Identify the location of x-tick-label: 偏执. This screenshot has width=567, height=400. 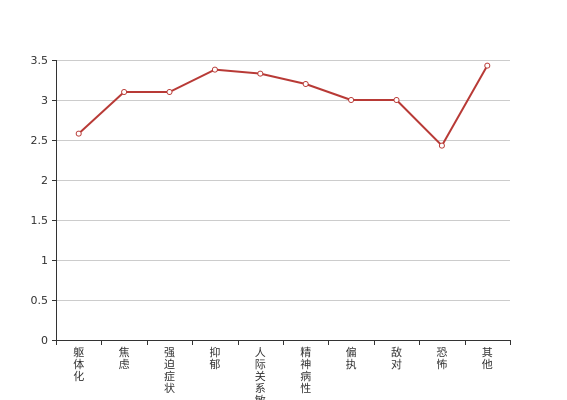
(351, 358).